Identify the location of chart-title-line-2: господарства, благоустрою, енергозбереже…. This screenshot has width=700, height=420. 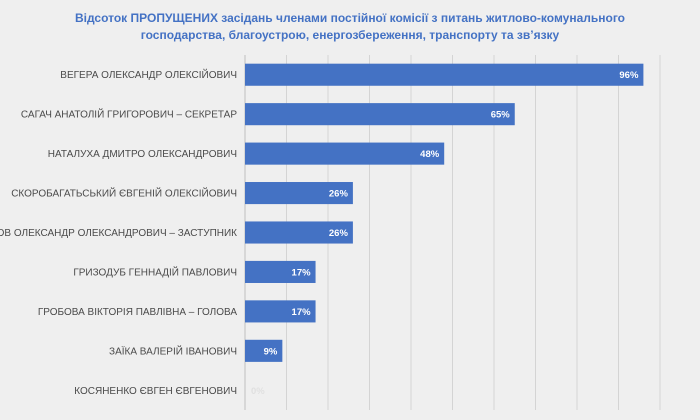
(350, 35).